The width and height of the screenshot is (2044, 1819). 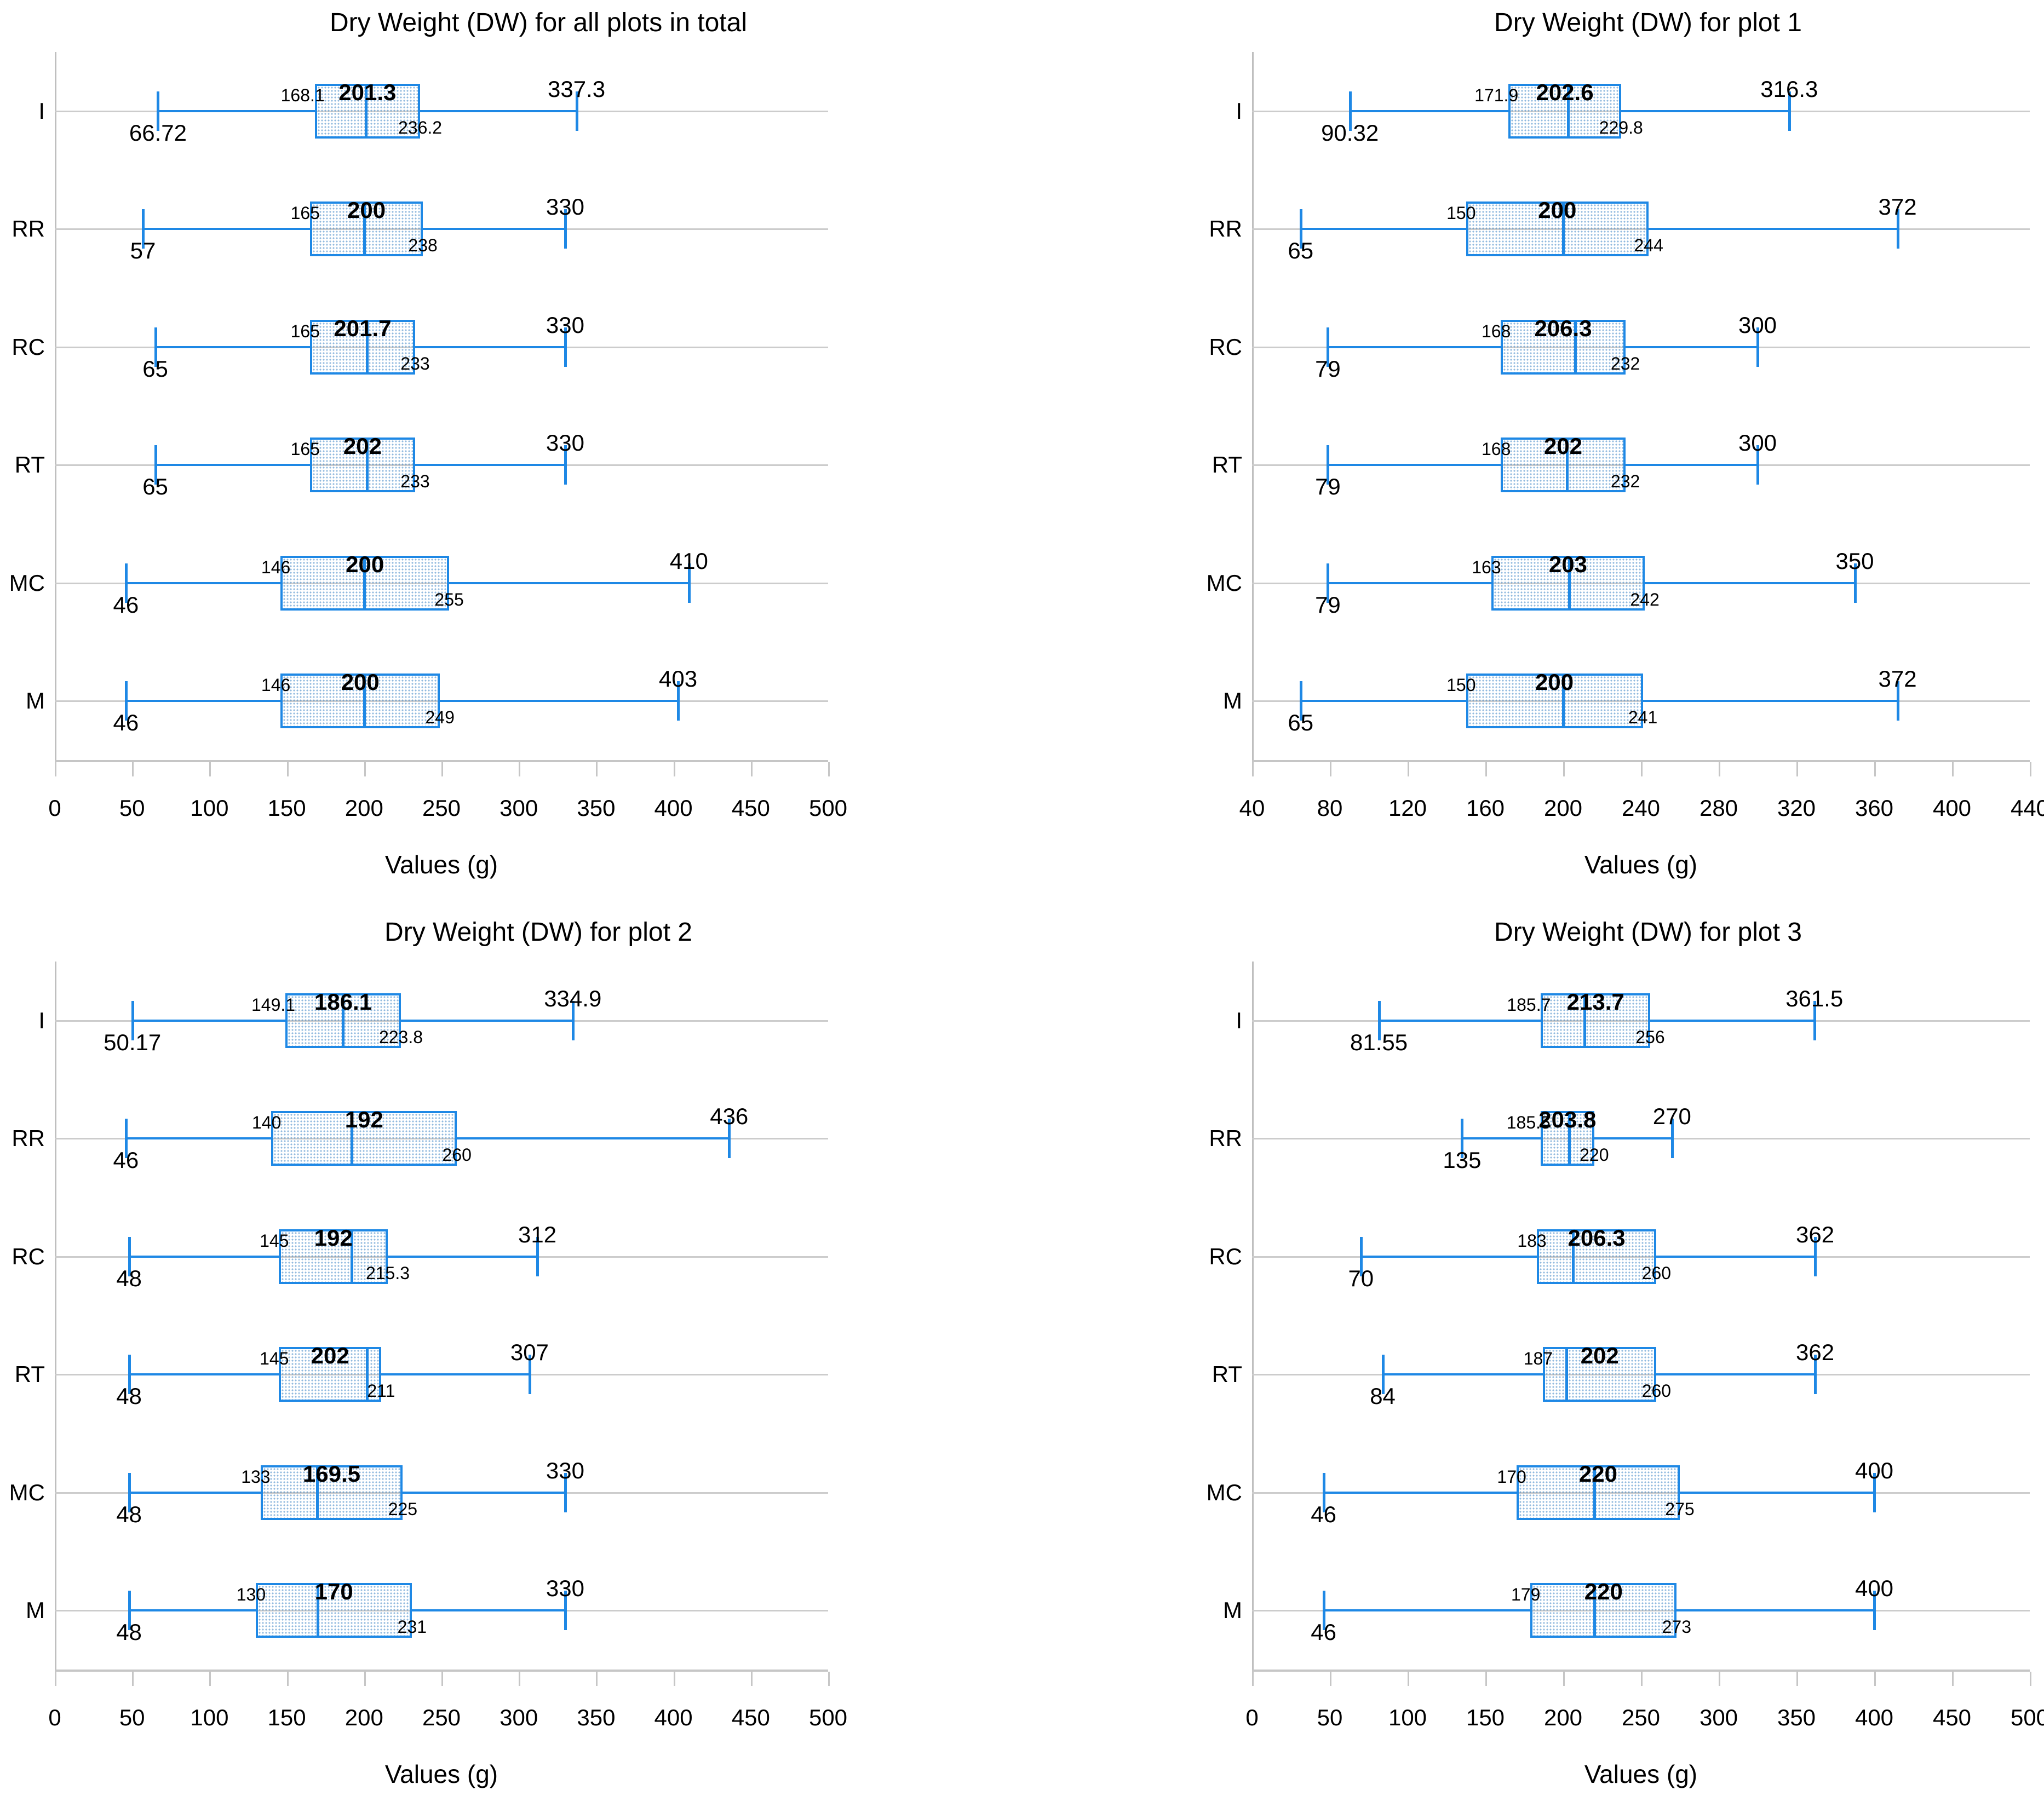 What do you see at coordinates (1816, 1234) in the screenshot?
I see `max-label: 362` at bounding box center [1816, 1234].